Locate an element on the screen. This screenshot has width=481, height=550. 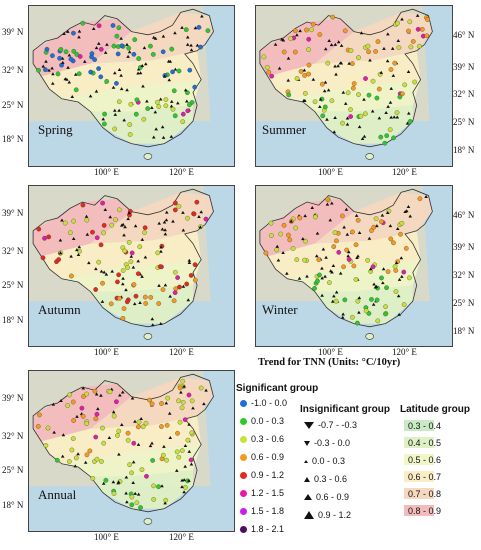
legend-title: Trend for TNN (Units: °C/10yr) is located at coordinates (329, 362).